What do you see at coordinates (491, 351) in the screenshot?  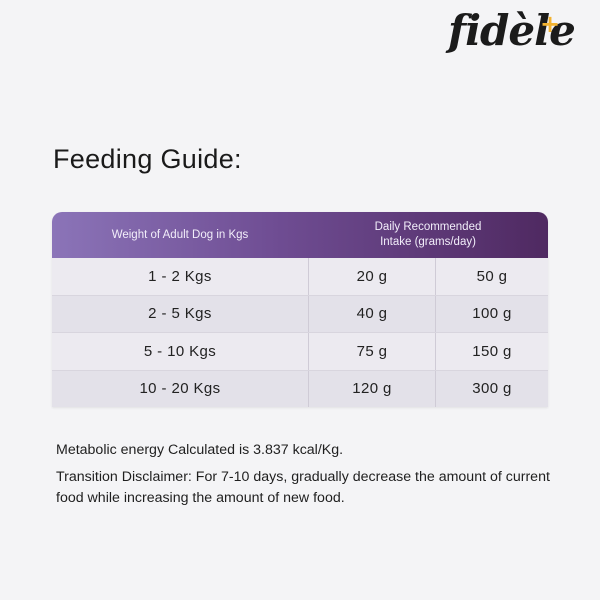 I see `intake-max-cell: 150 g` at bounding box center [491, 351].